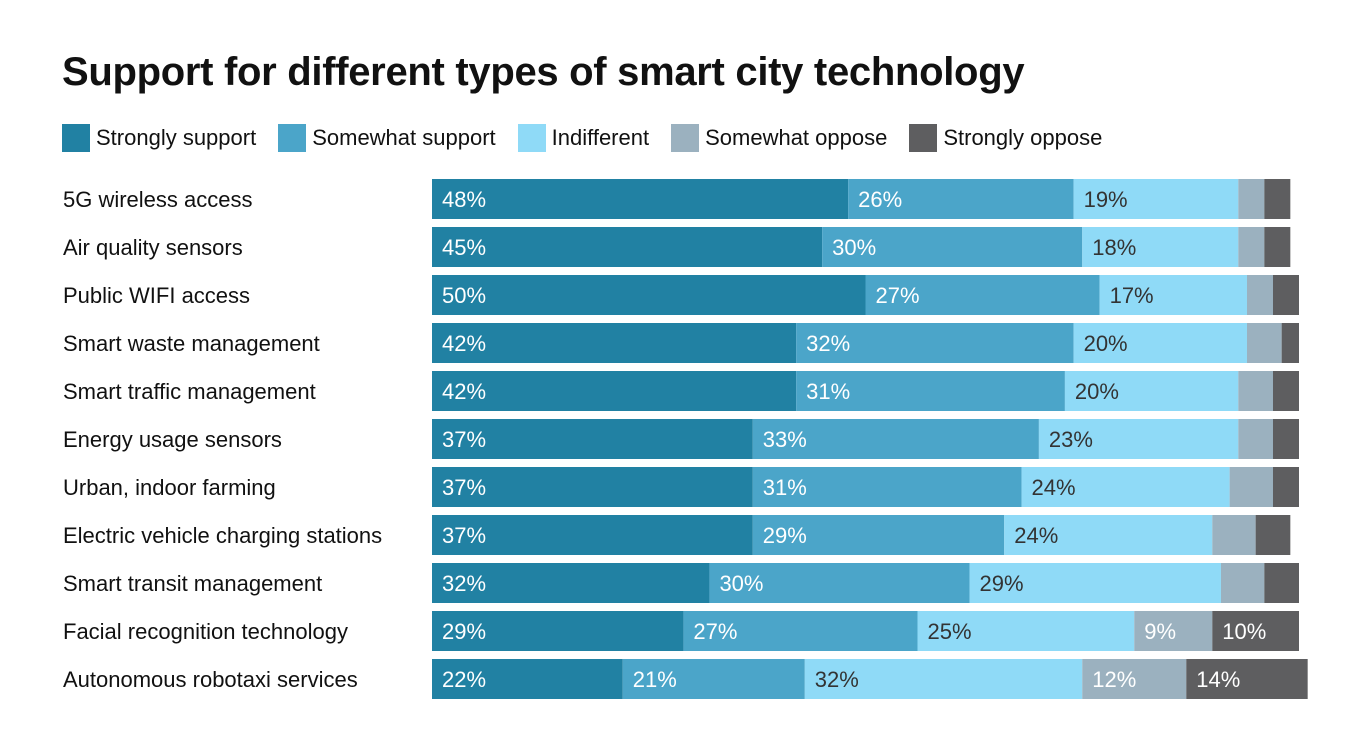  I want to click on data-label: 12%, so click(1114, 679).